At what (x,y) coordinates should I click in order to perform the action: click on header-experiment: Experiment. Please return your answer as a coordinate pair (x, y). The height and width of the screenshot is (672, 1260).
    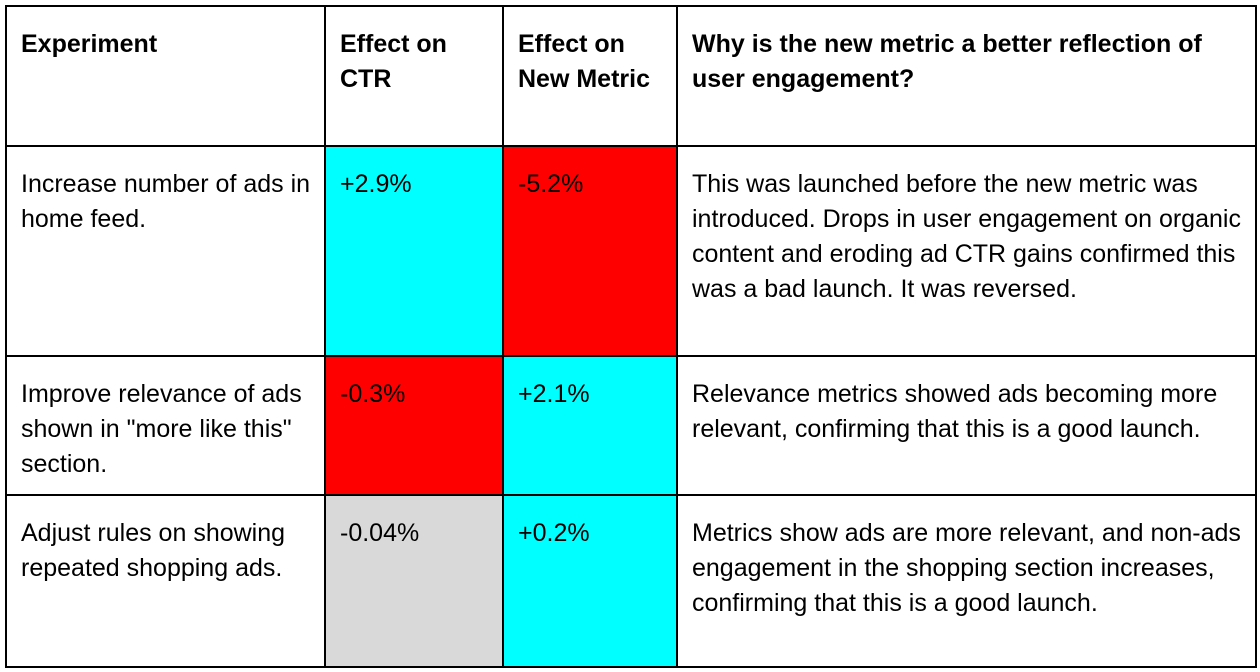
    Looking at the image, I should click on (165, 76).